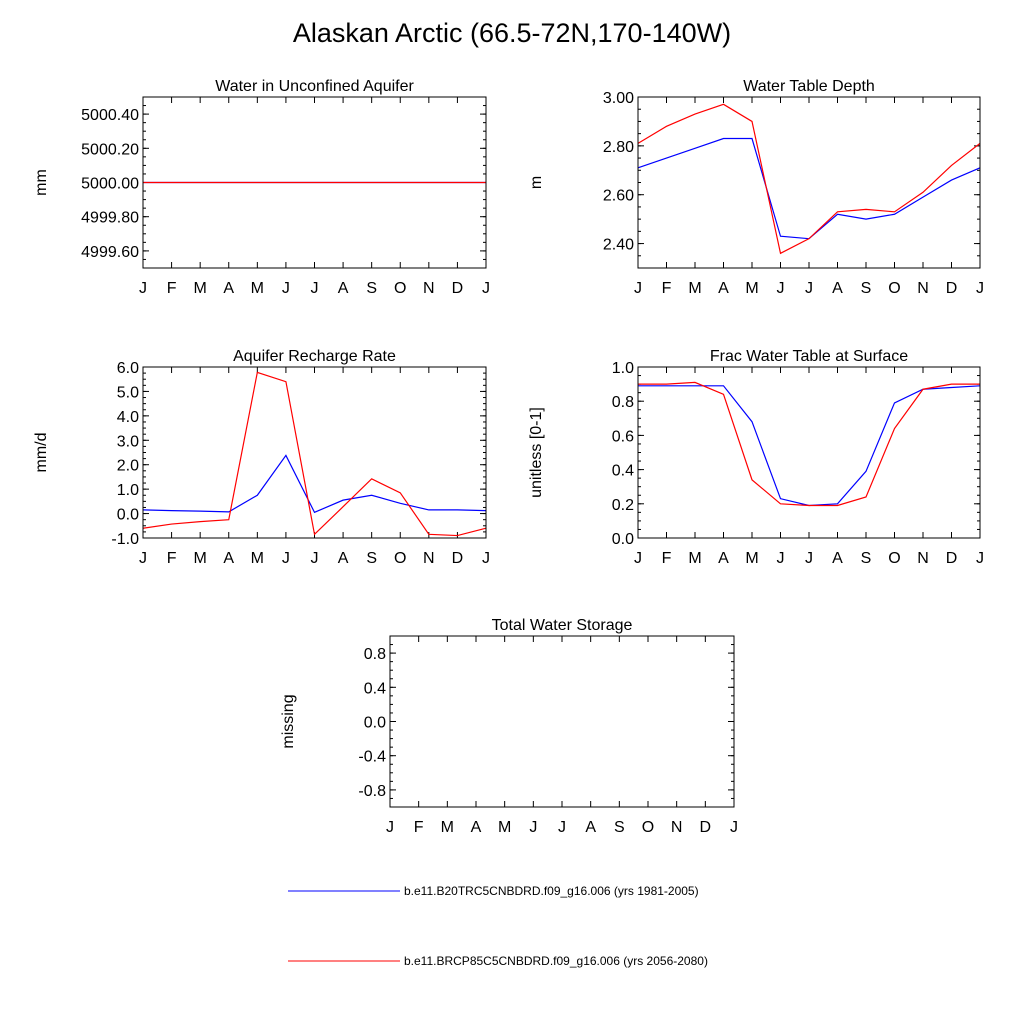 The width and height of the screenshot is (1024, 1024). I want to click on y-tick-label: 5000.00, so click(110, 184).